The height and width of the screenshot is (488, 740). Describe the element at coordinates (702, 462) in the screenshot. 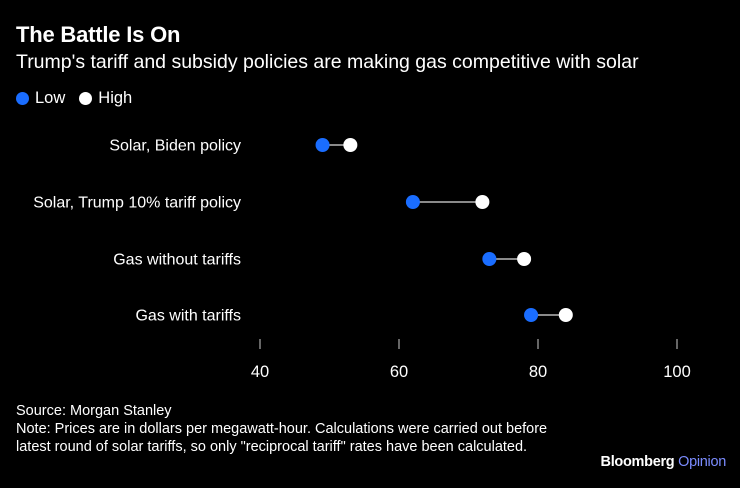

I see `brand-accent: Opinion` at that location.